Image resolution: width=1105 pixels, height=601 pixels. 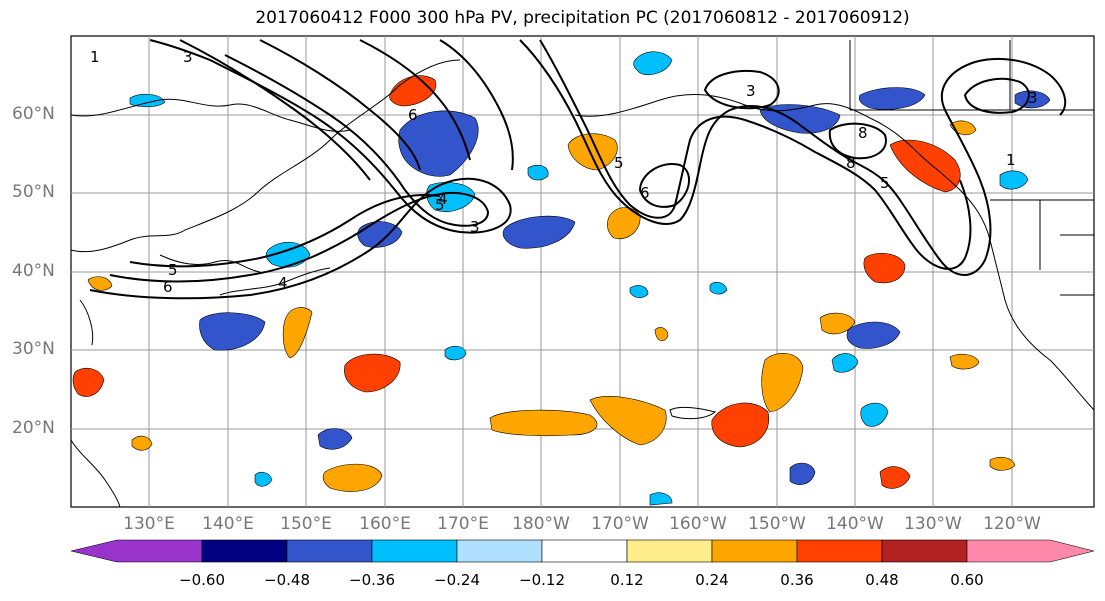 I want to click on colorbar-tick-label: 0.48, so click(x=882, y=580).